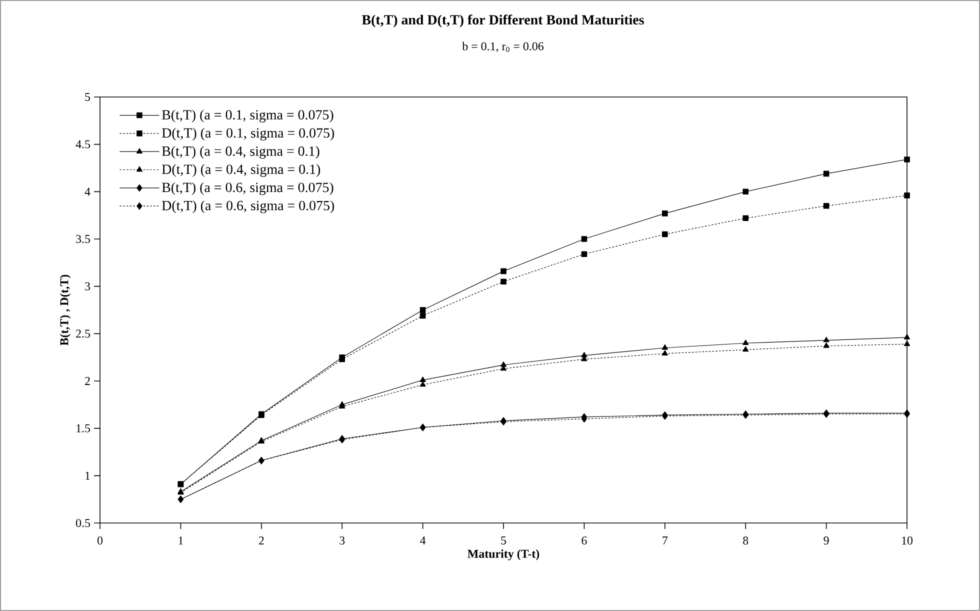 The width and height of the screenshot is (980, 611). Describe the element at coordinates (826, 540) in the screenshot. I see `x-tick-label: 9` at that location.